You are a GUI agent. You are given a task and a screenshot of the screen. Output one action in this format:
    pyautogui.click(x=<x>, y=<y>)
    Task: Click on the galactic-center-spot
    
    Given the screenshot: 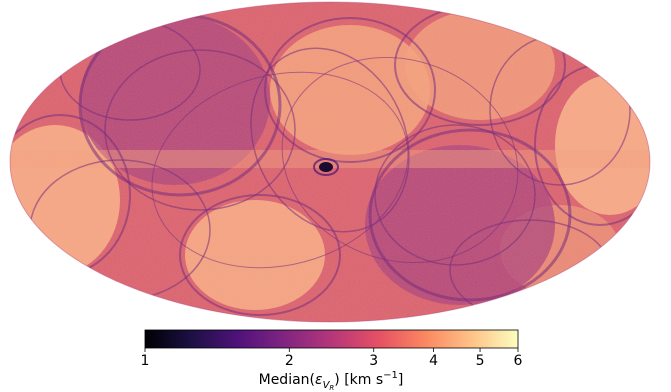 What is the action you would take?
    pyautogui.click(x=326, y=167)
    